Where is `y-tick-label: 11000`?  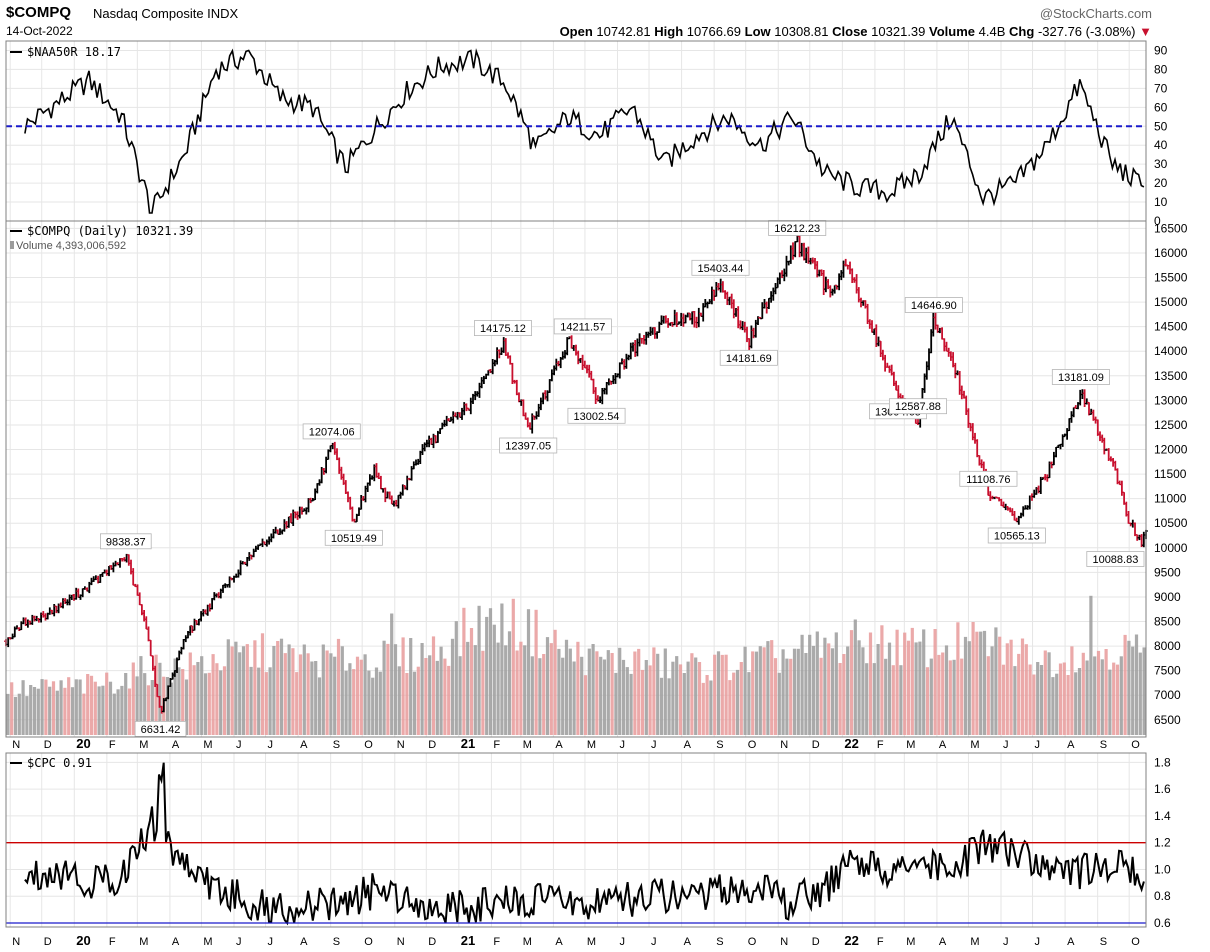
y-tick-label: 11000 is located at coordinates (1170, 499).